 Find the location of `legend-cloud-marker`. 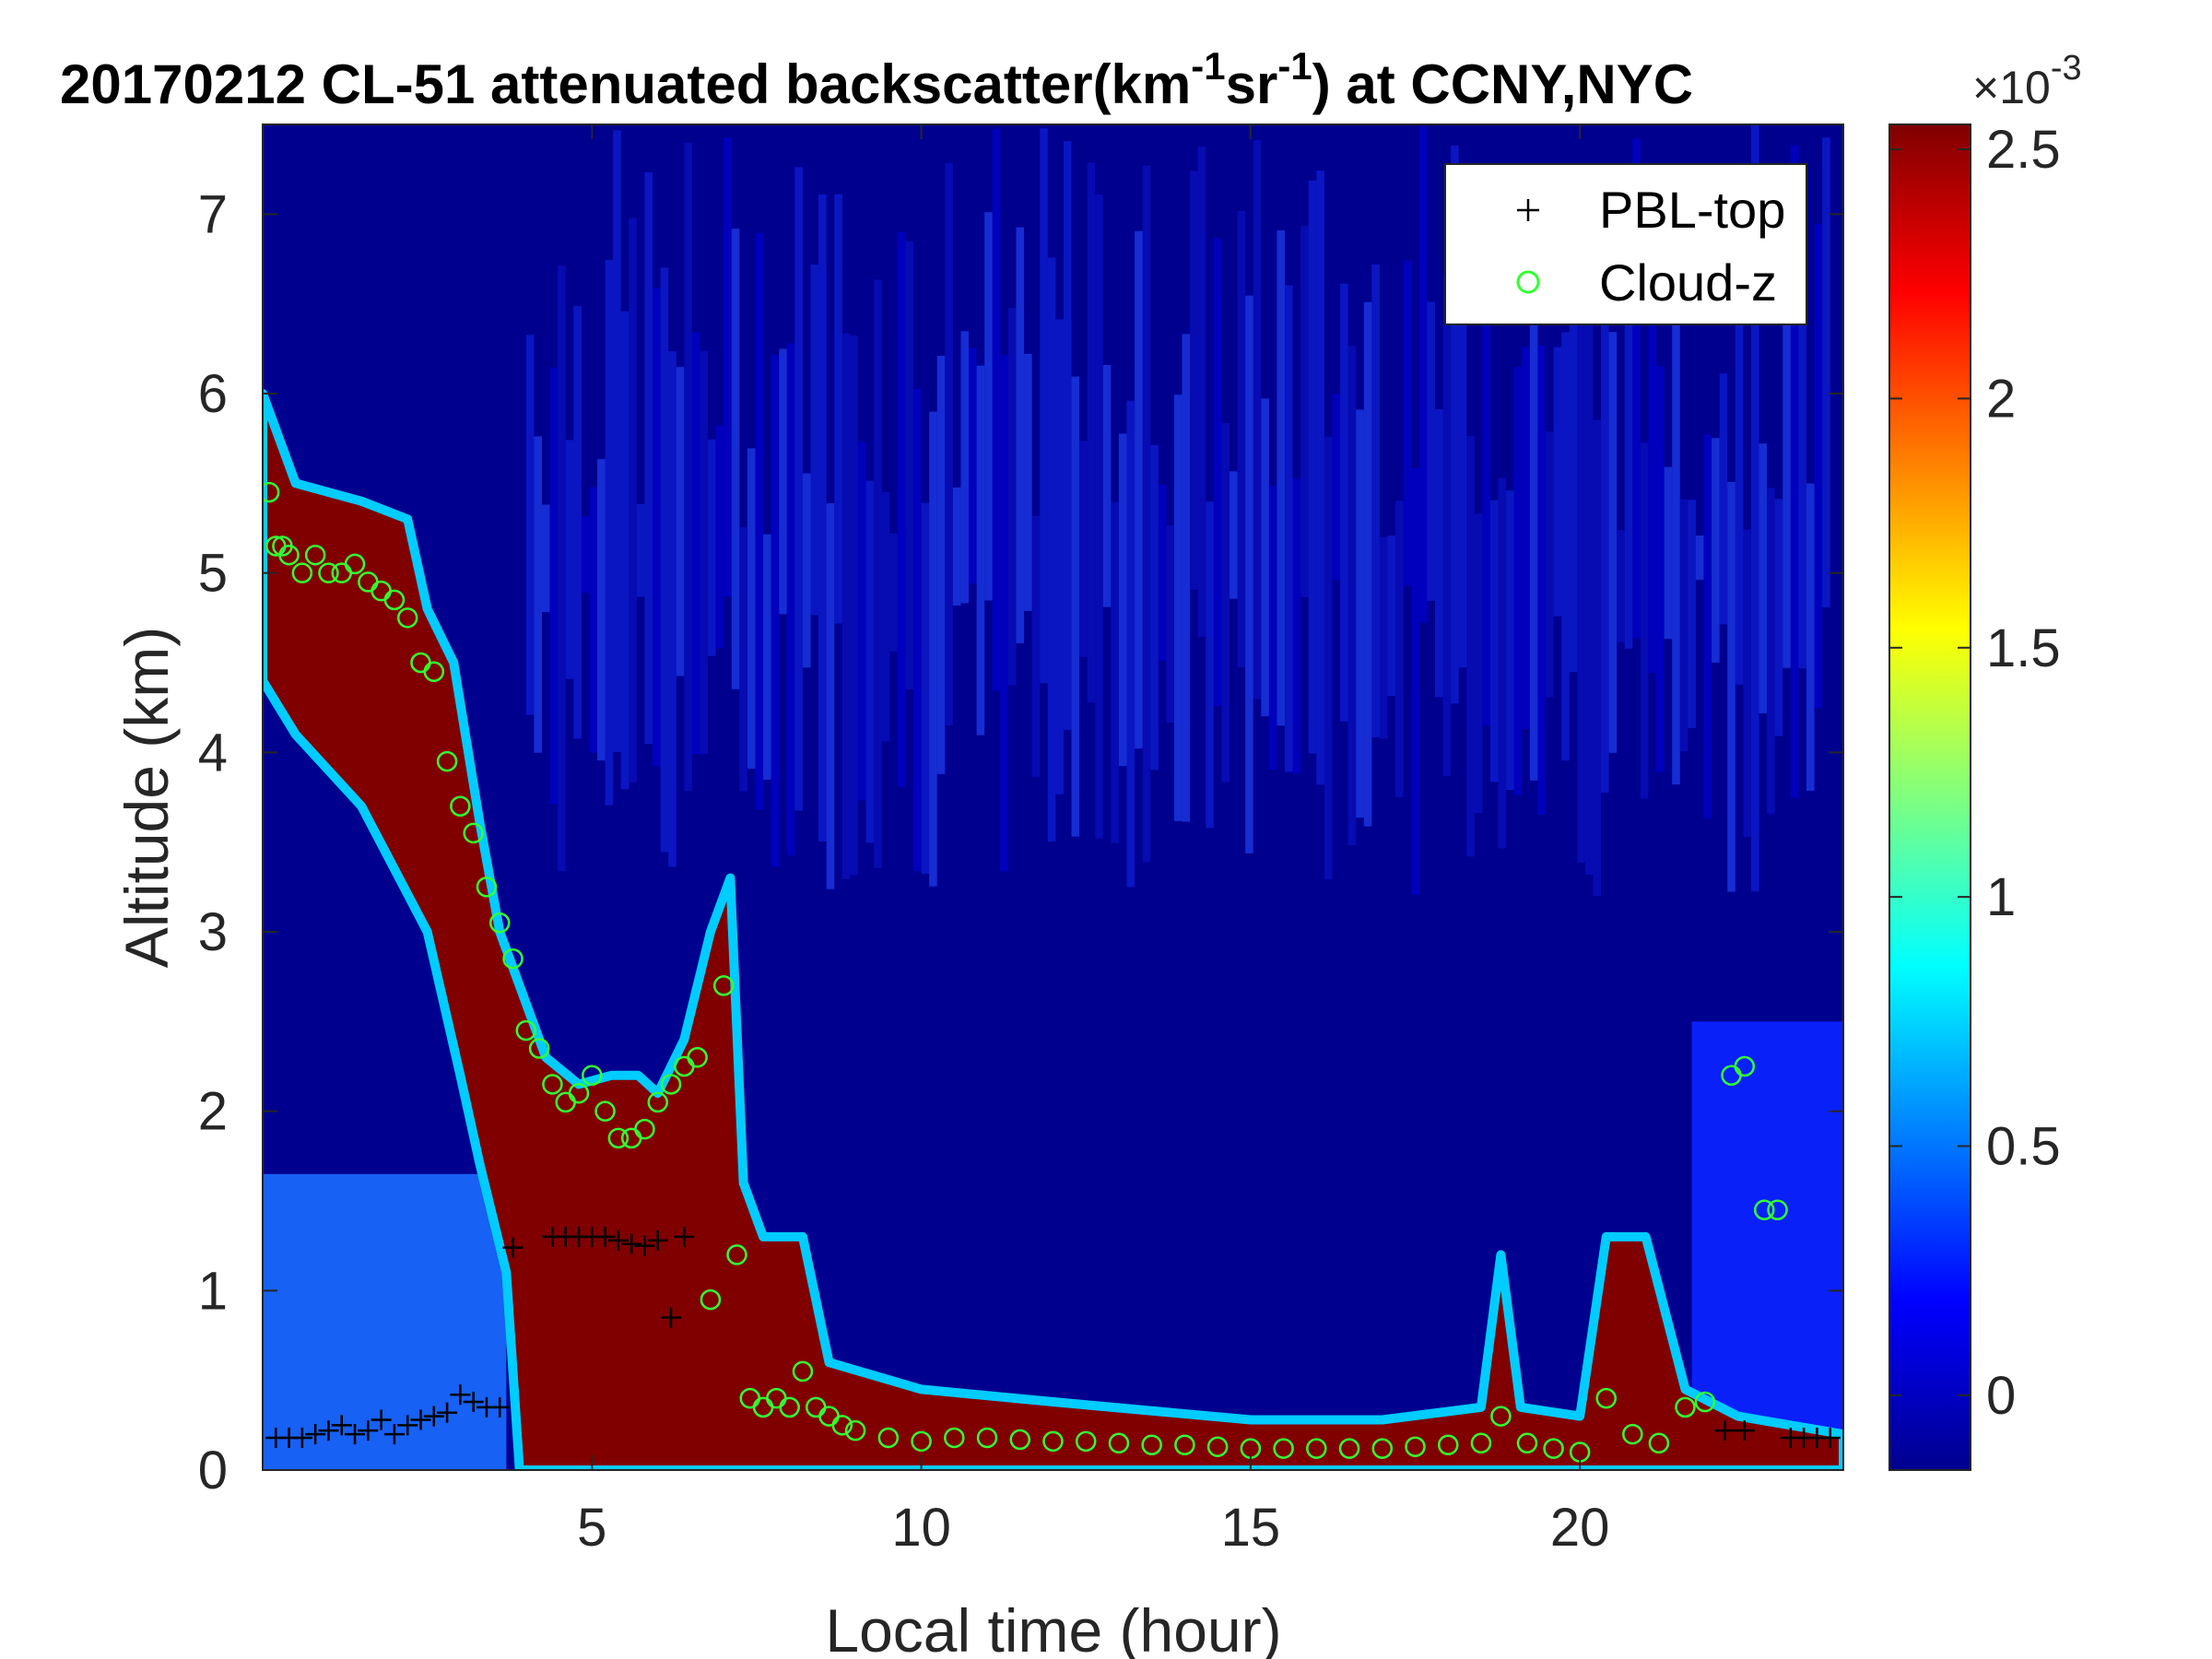

legend-cloud-marker is located at coordinates (1528, 282).